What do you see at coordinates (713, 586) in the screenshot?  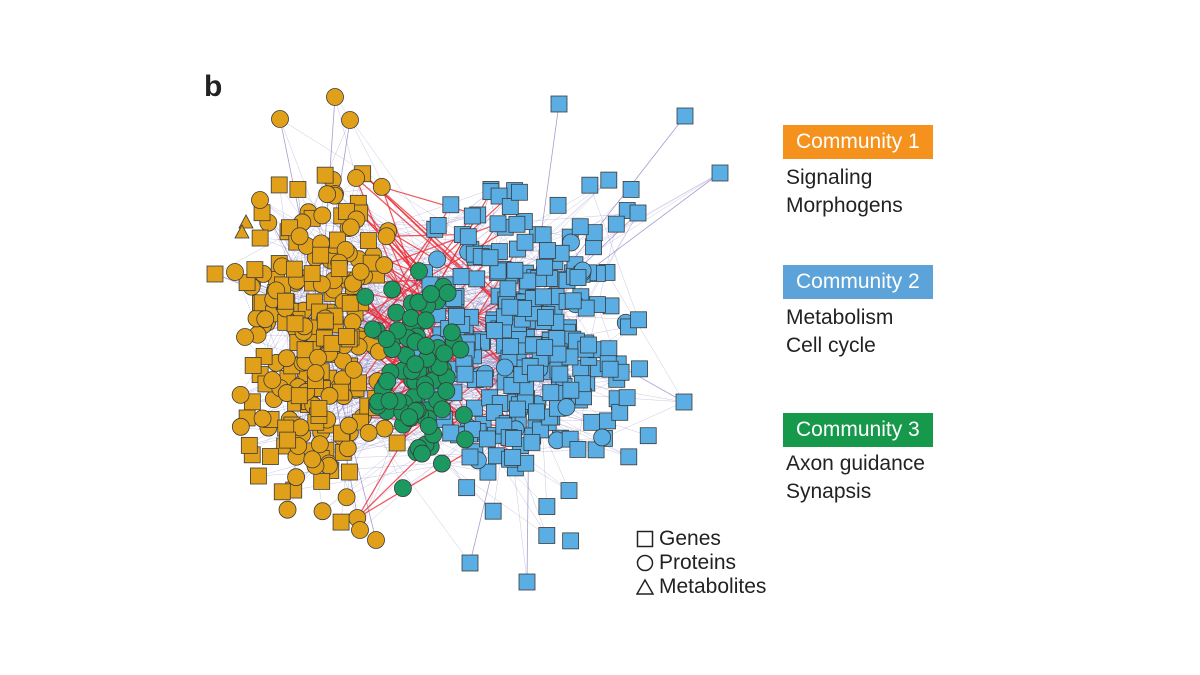 I see `legend-label-metabolites: Metabolites` at bounding box center [713, 586].